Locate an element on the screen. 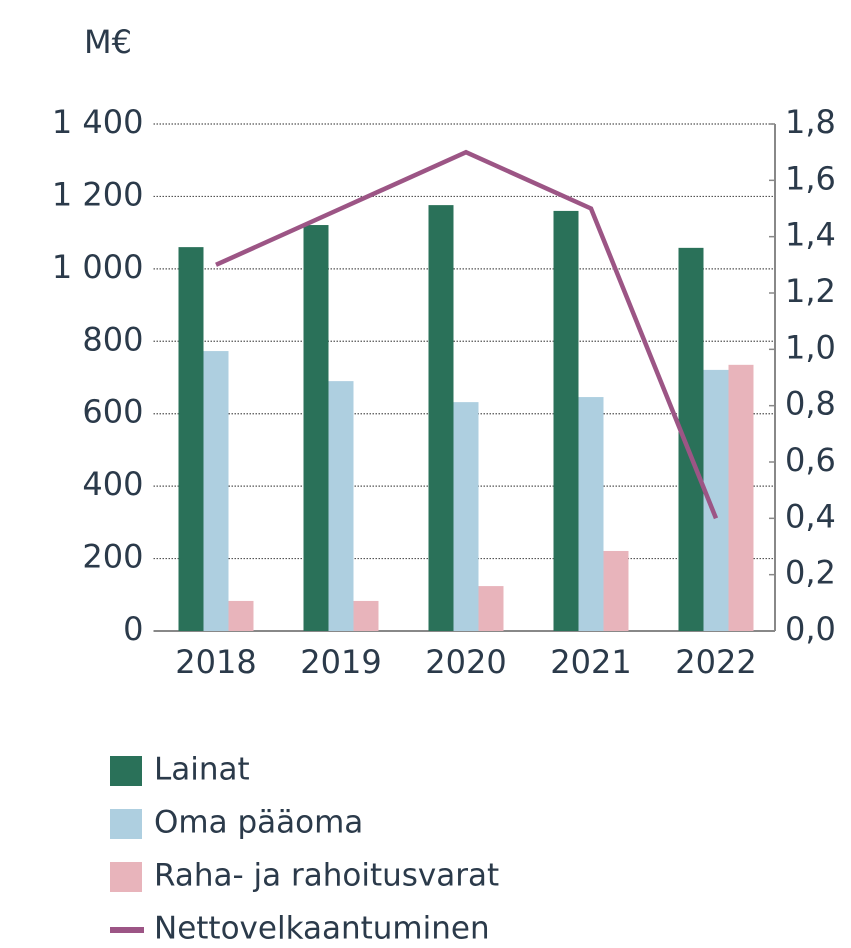 Image resolution: width=851 pixels, height=948 pixels. x-tick-label: 2020 is located at coordinates (465, 662).